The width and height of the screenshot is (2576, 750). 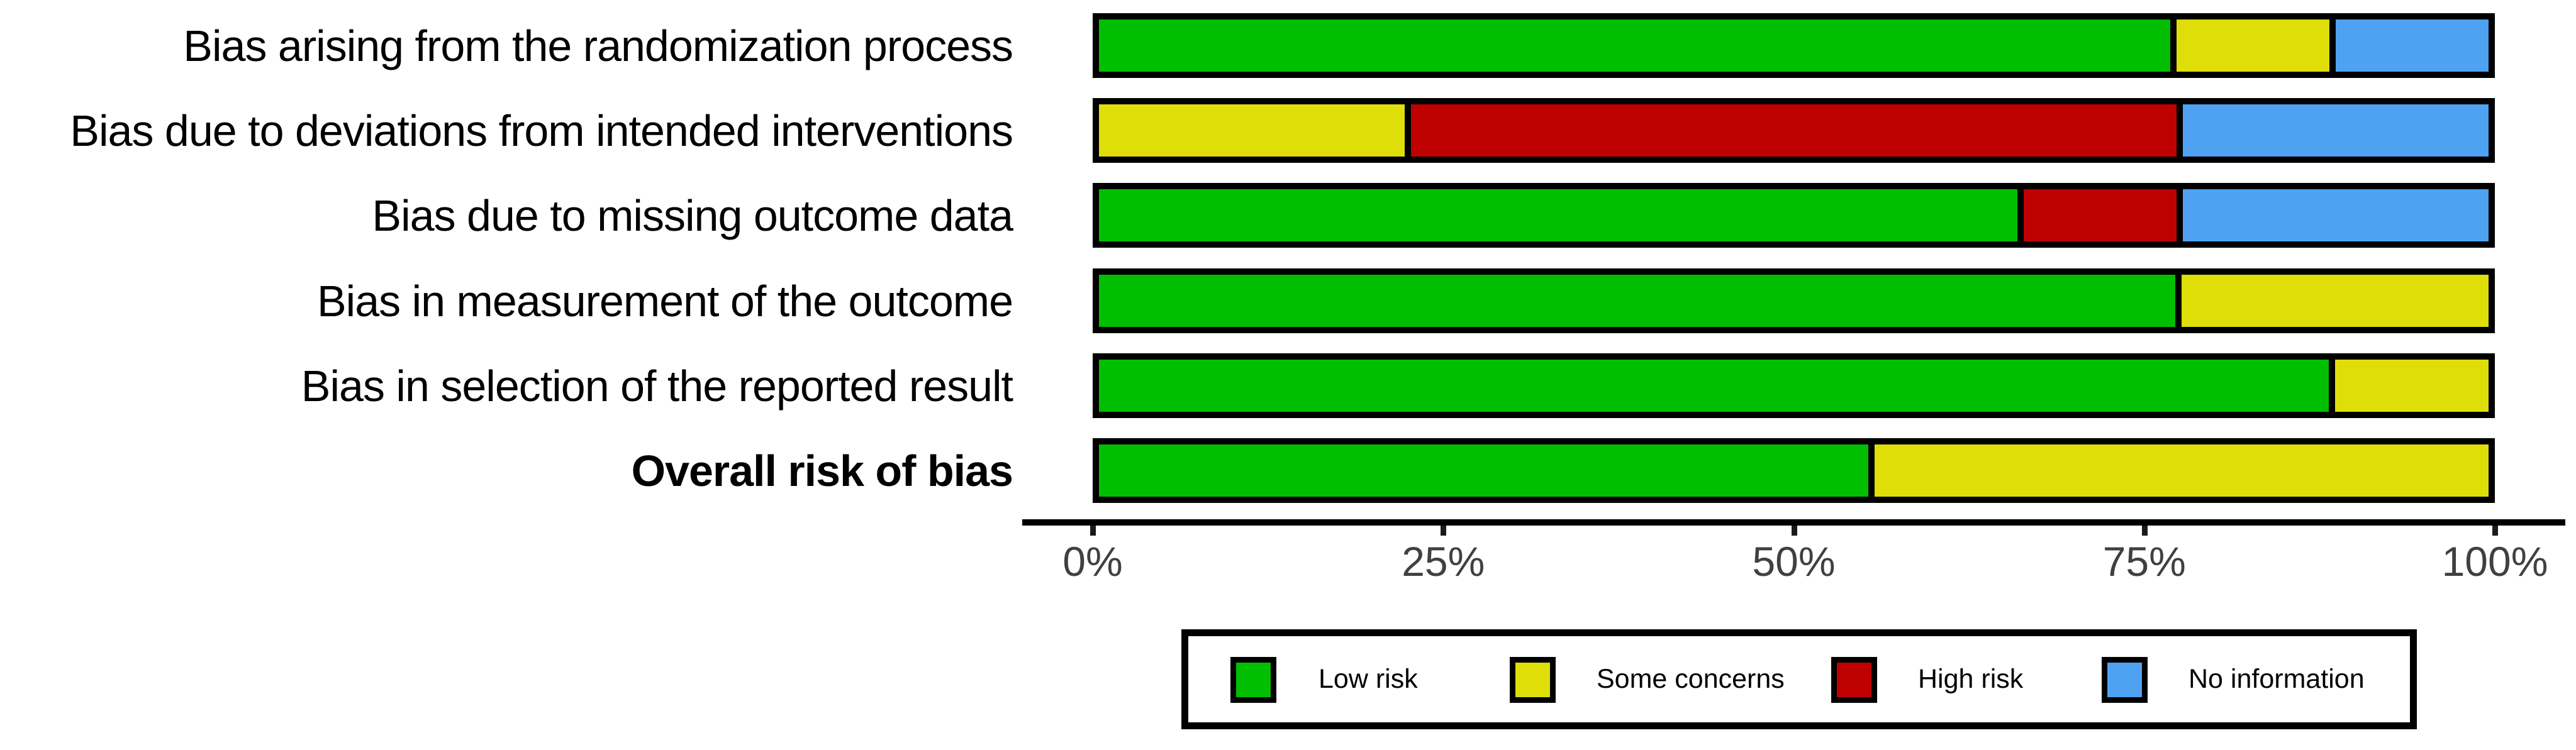 What do you see at coordinates (1971, 679) in the screenshot?
I see `legend-label: High risk` at bounding box center [1971, 679].